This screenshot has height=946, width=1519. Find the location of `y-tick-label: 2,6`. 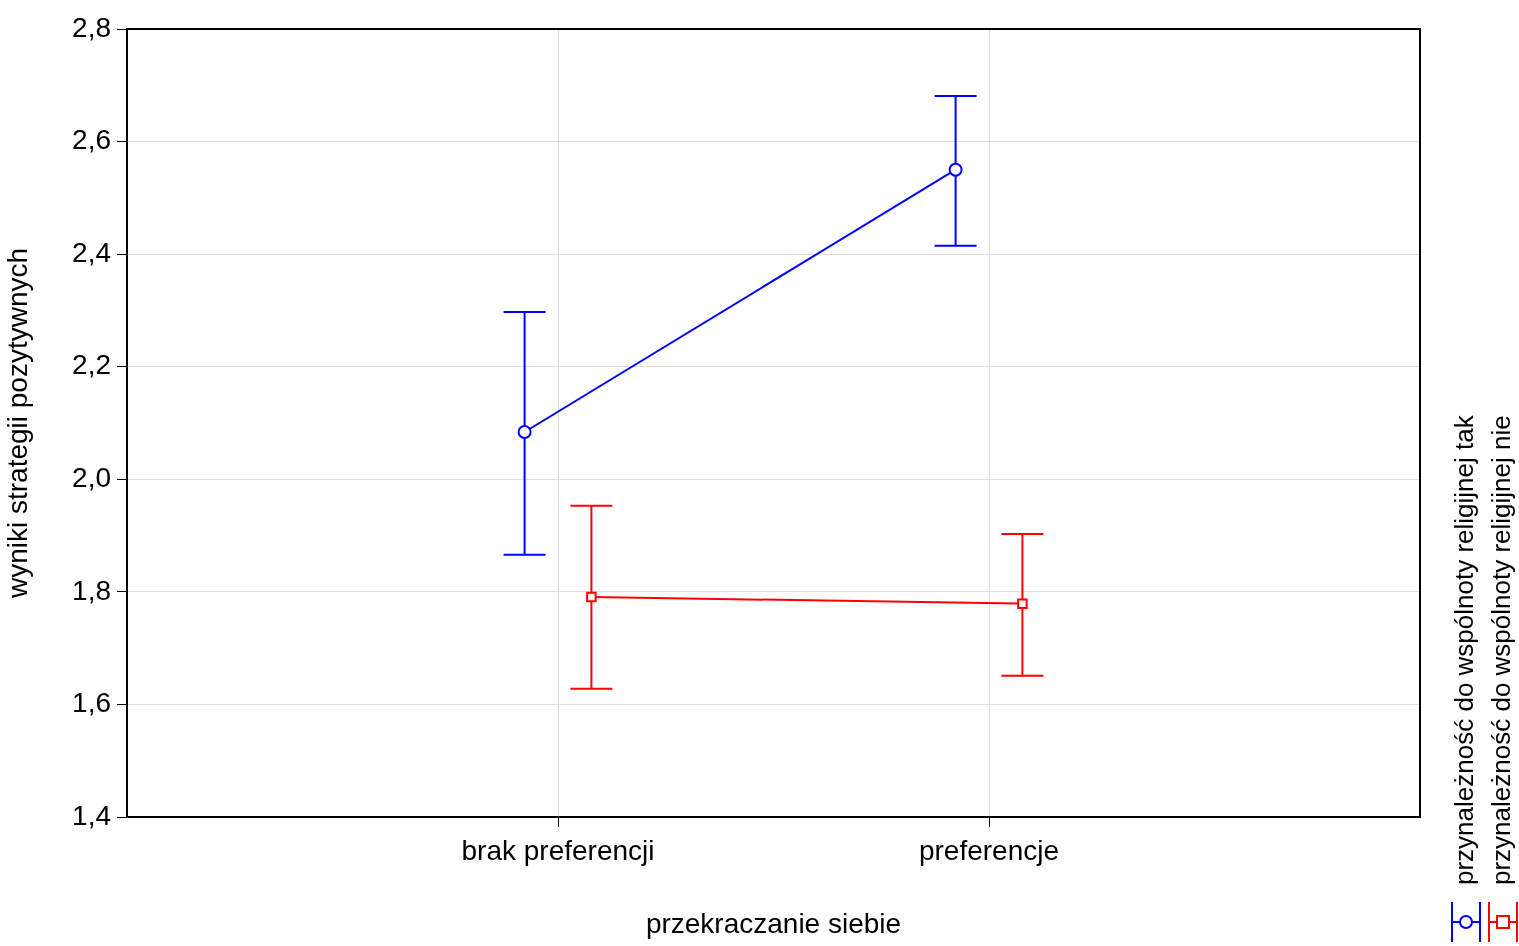

y-tick-label: 2,6 is located at coordinates (91, 140).